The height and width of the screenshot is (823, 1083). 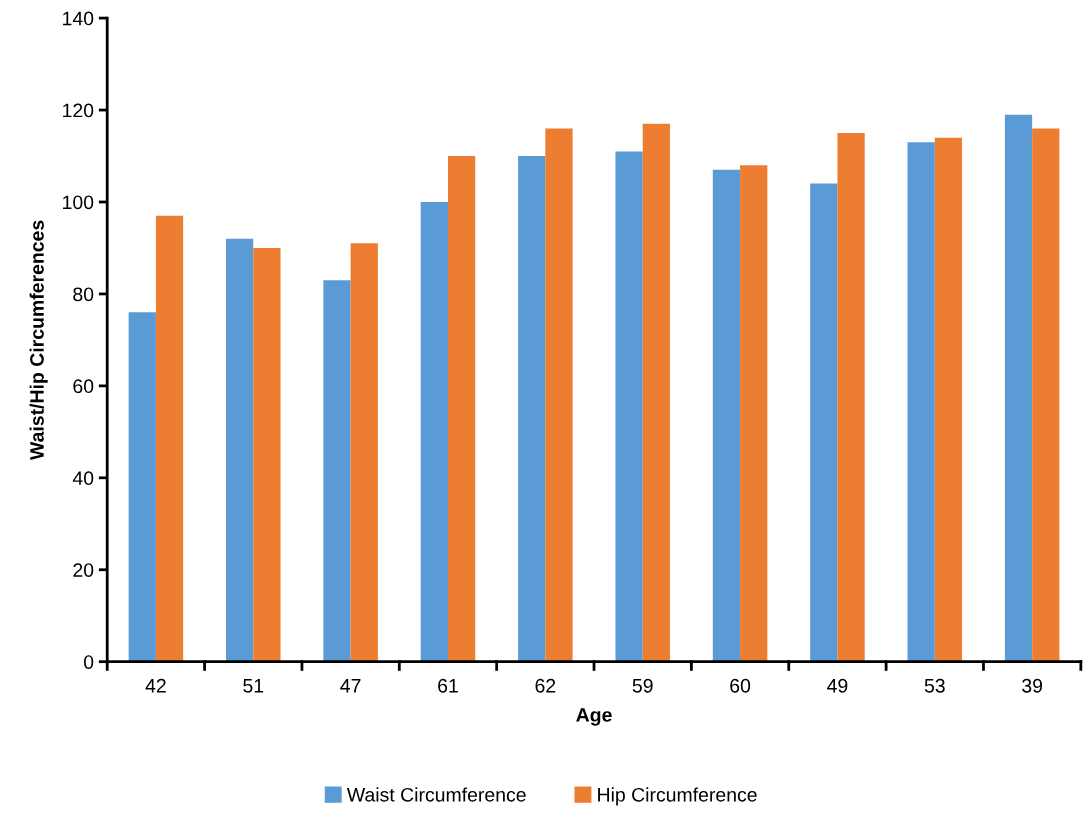 What do you see at coordinates (436, 794) in the screenshot?
I see `legend-label: Waist Circumference` at bounding box center [436, 794].